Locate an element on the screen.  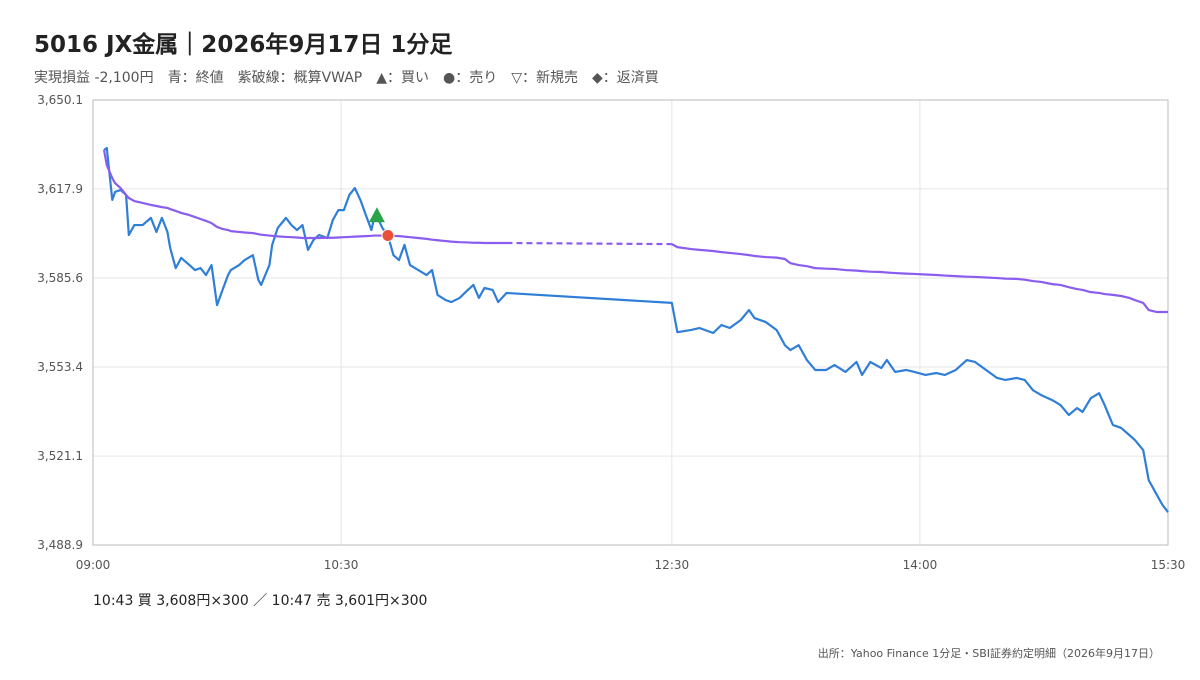
x-tick-label: 12:30 is located at coordinates (672, 565).